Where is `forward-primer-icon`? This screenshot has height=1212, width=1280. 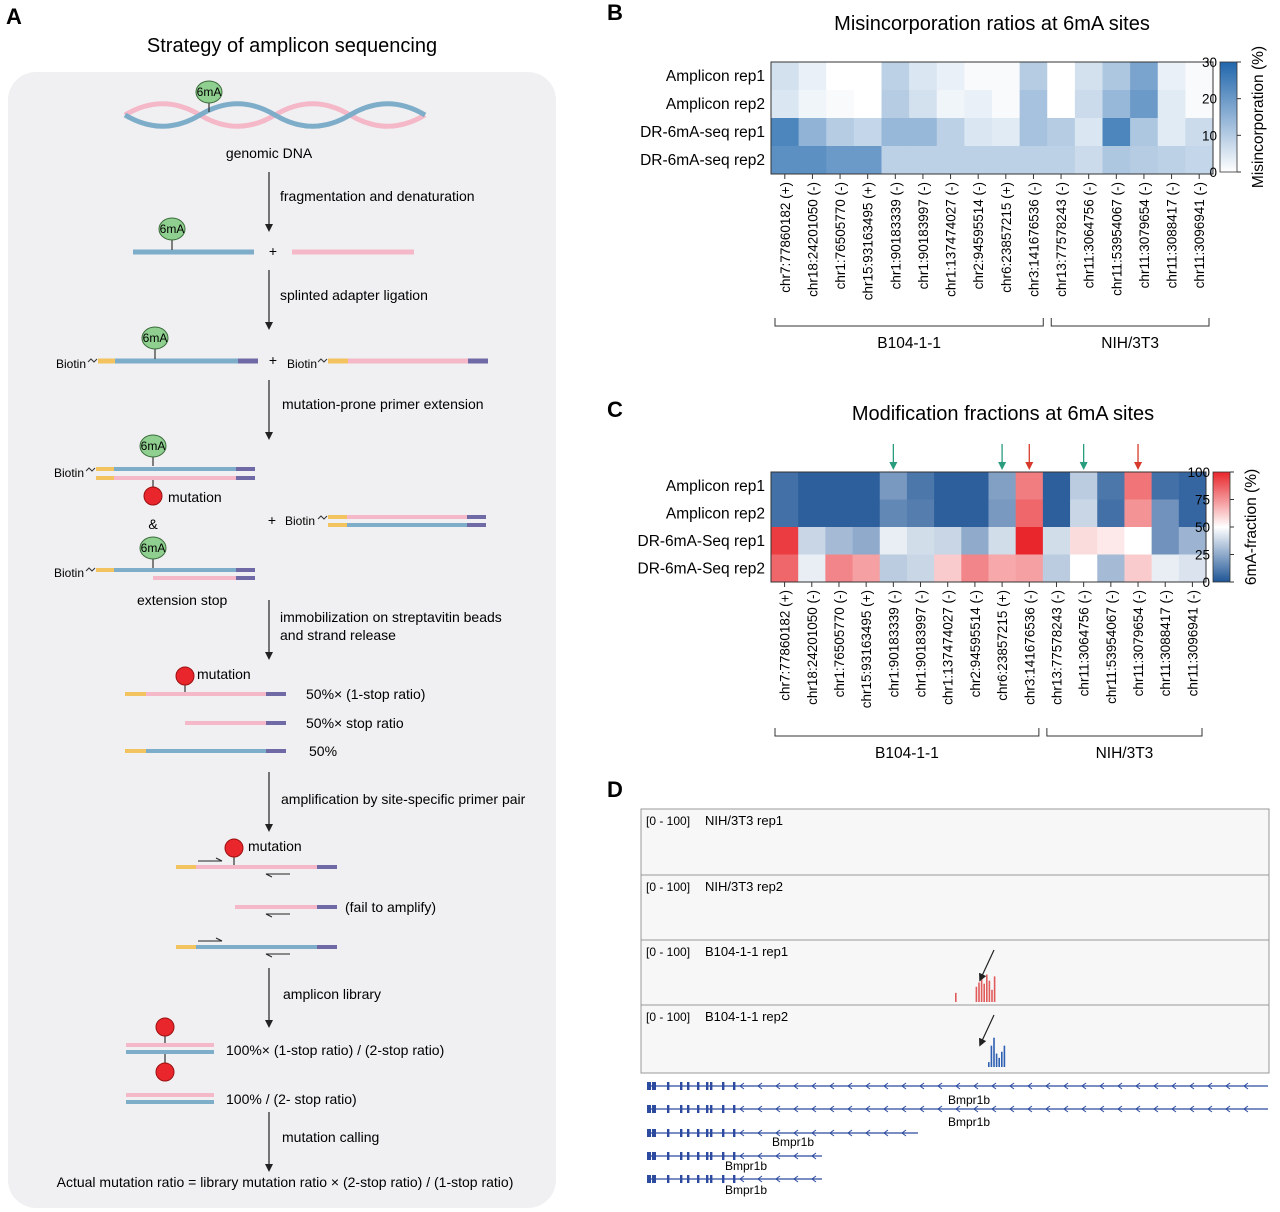 forward-primer-icon is located at coordinates (210, 939).